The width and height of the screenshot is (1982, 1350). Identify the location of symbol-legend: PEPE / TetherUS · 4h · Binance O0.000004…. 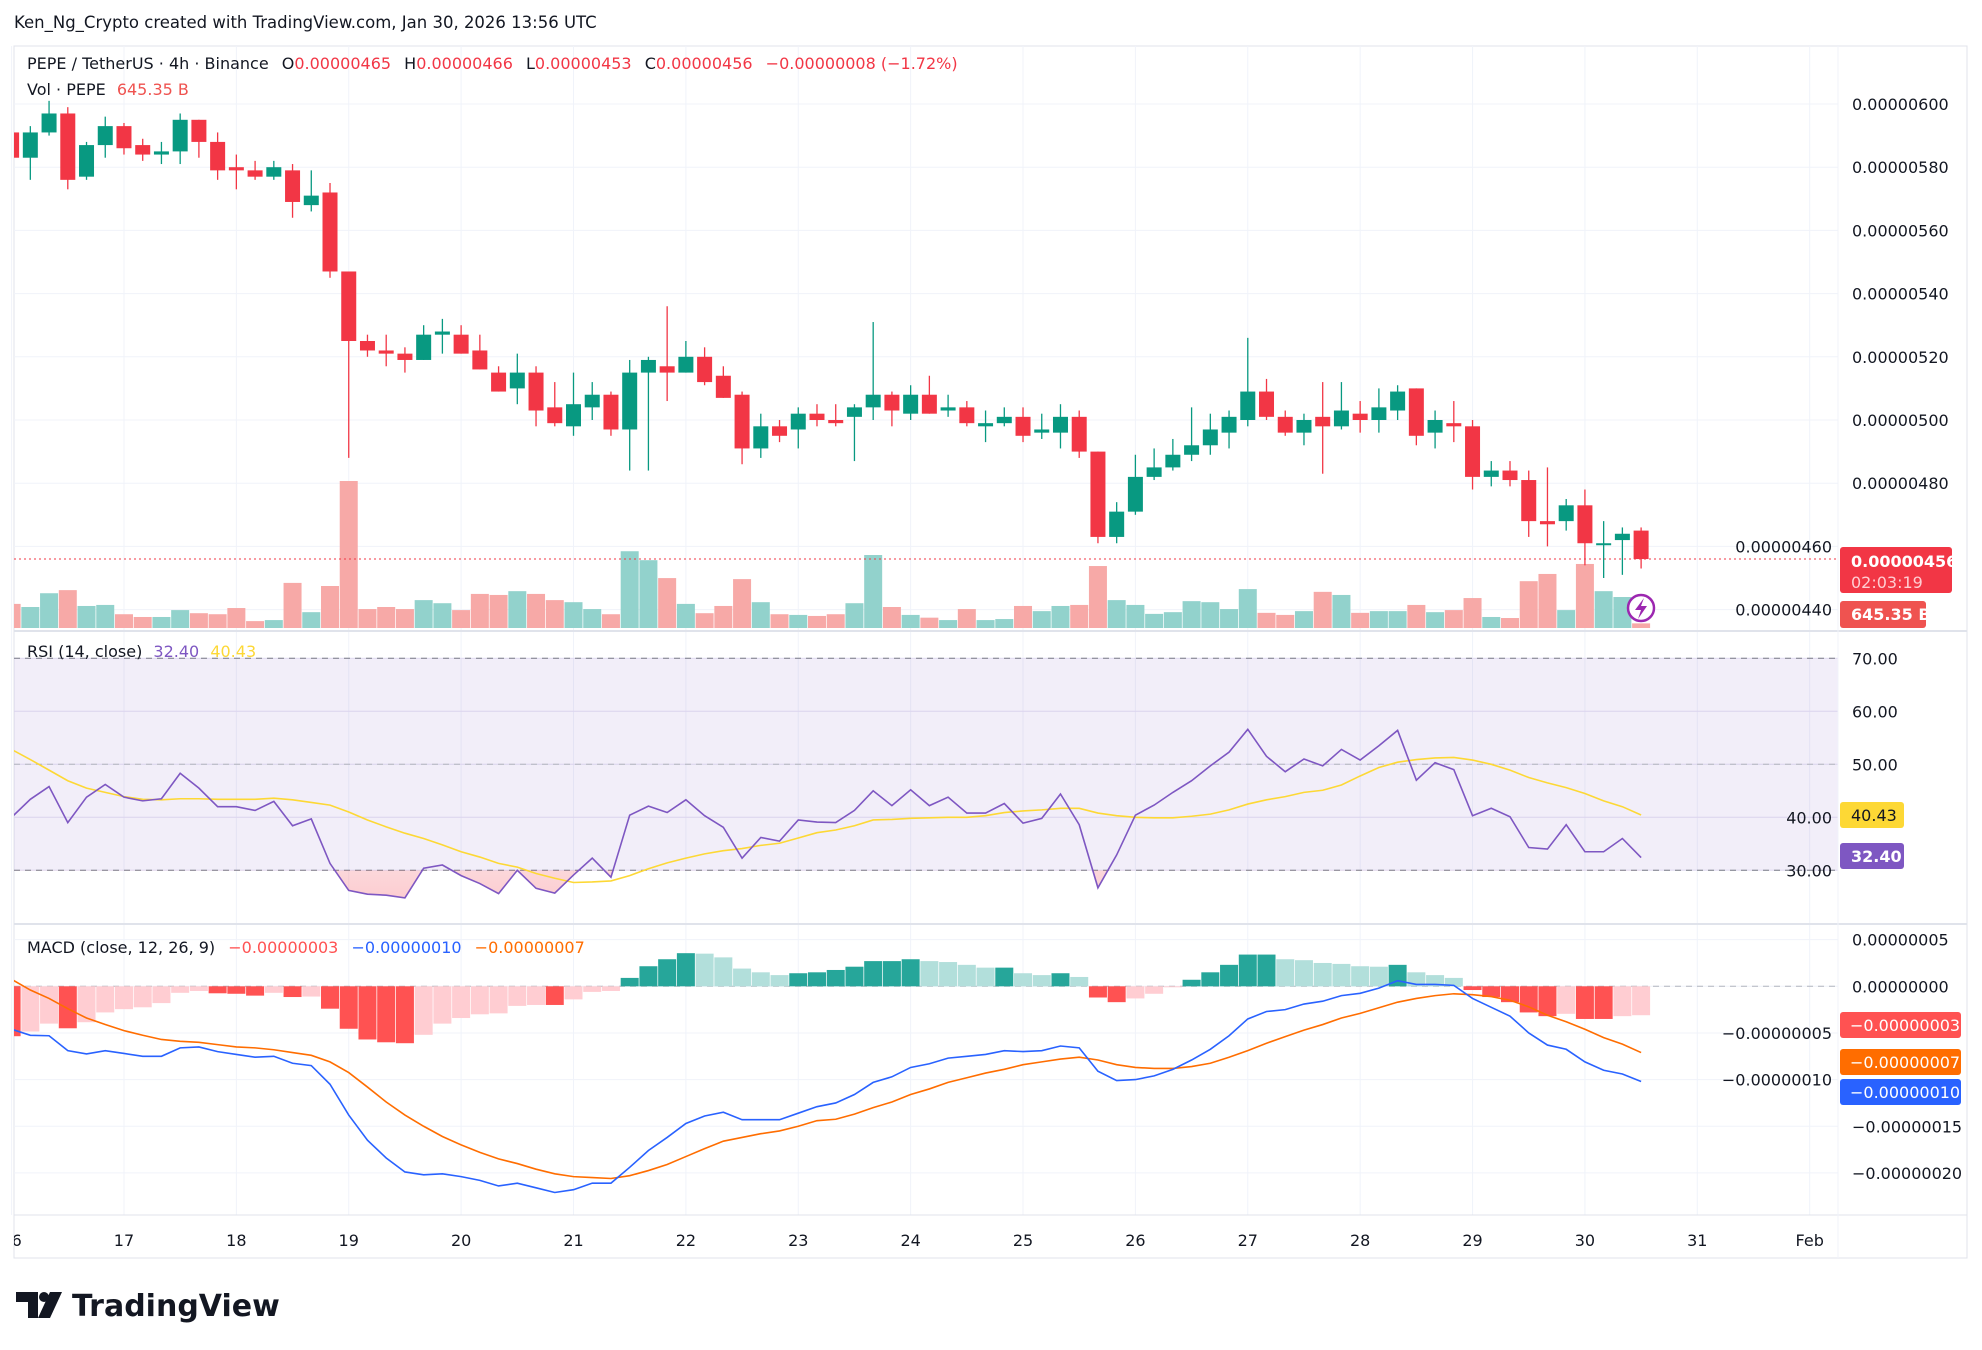
(492, 63).